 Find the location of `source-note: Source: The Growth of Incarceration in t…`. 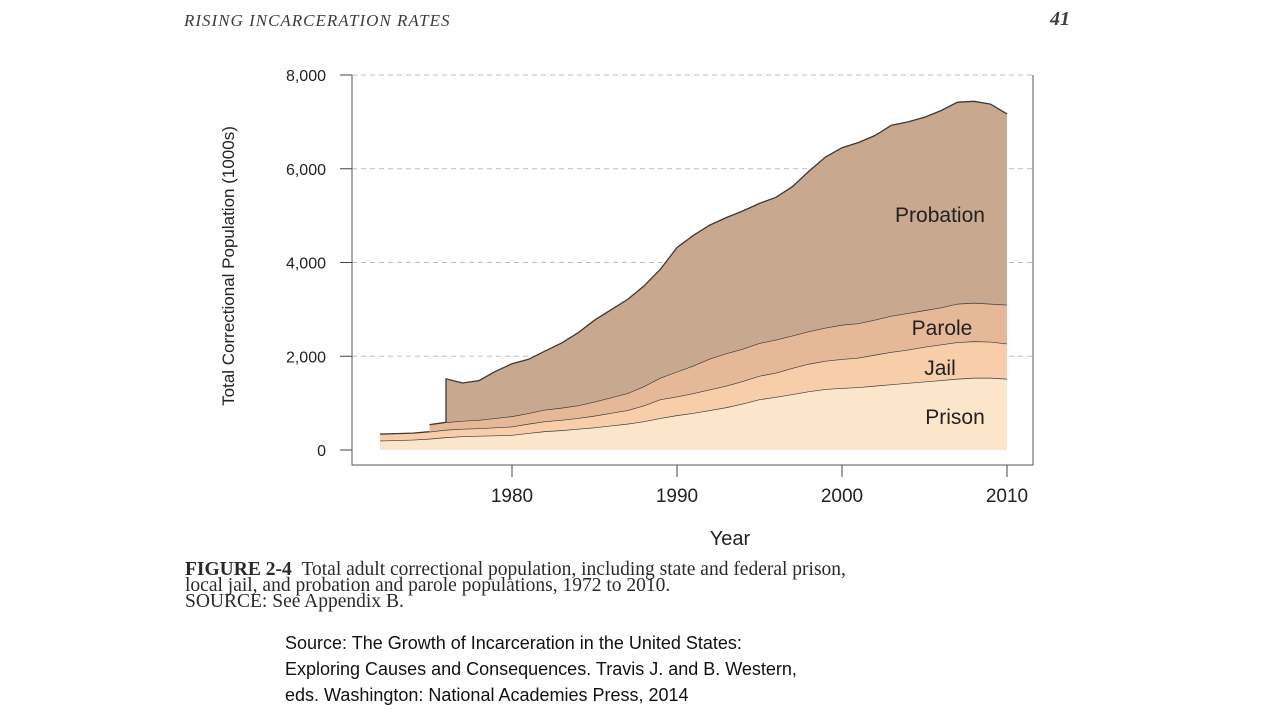

source-note: Source: The Growth of Incarceration in t… is located at coordinates (635, 669).